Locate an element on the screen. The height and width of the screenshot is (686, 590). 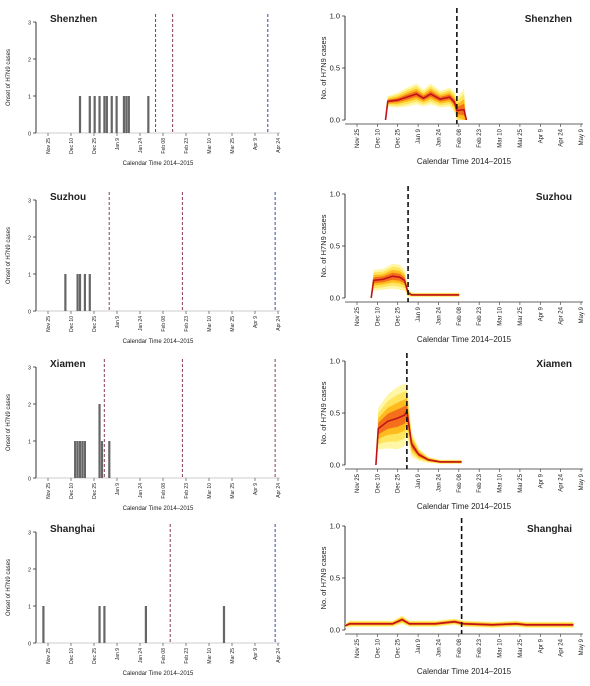
panel-title: Xiamen is located at coordinates (554, 364).